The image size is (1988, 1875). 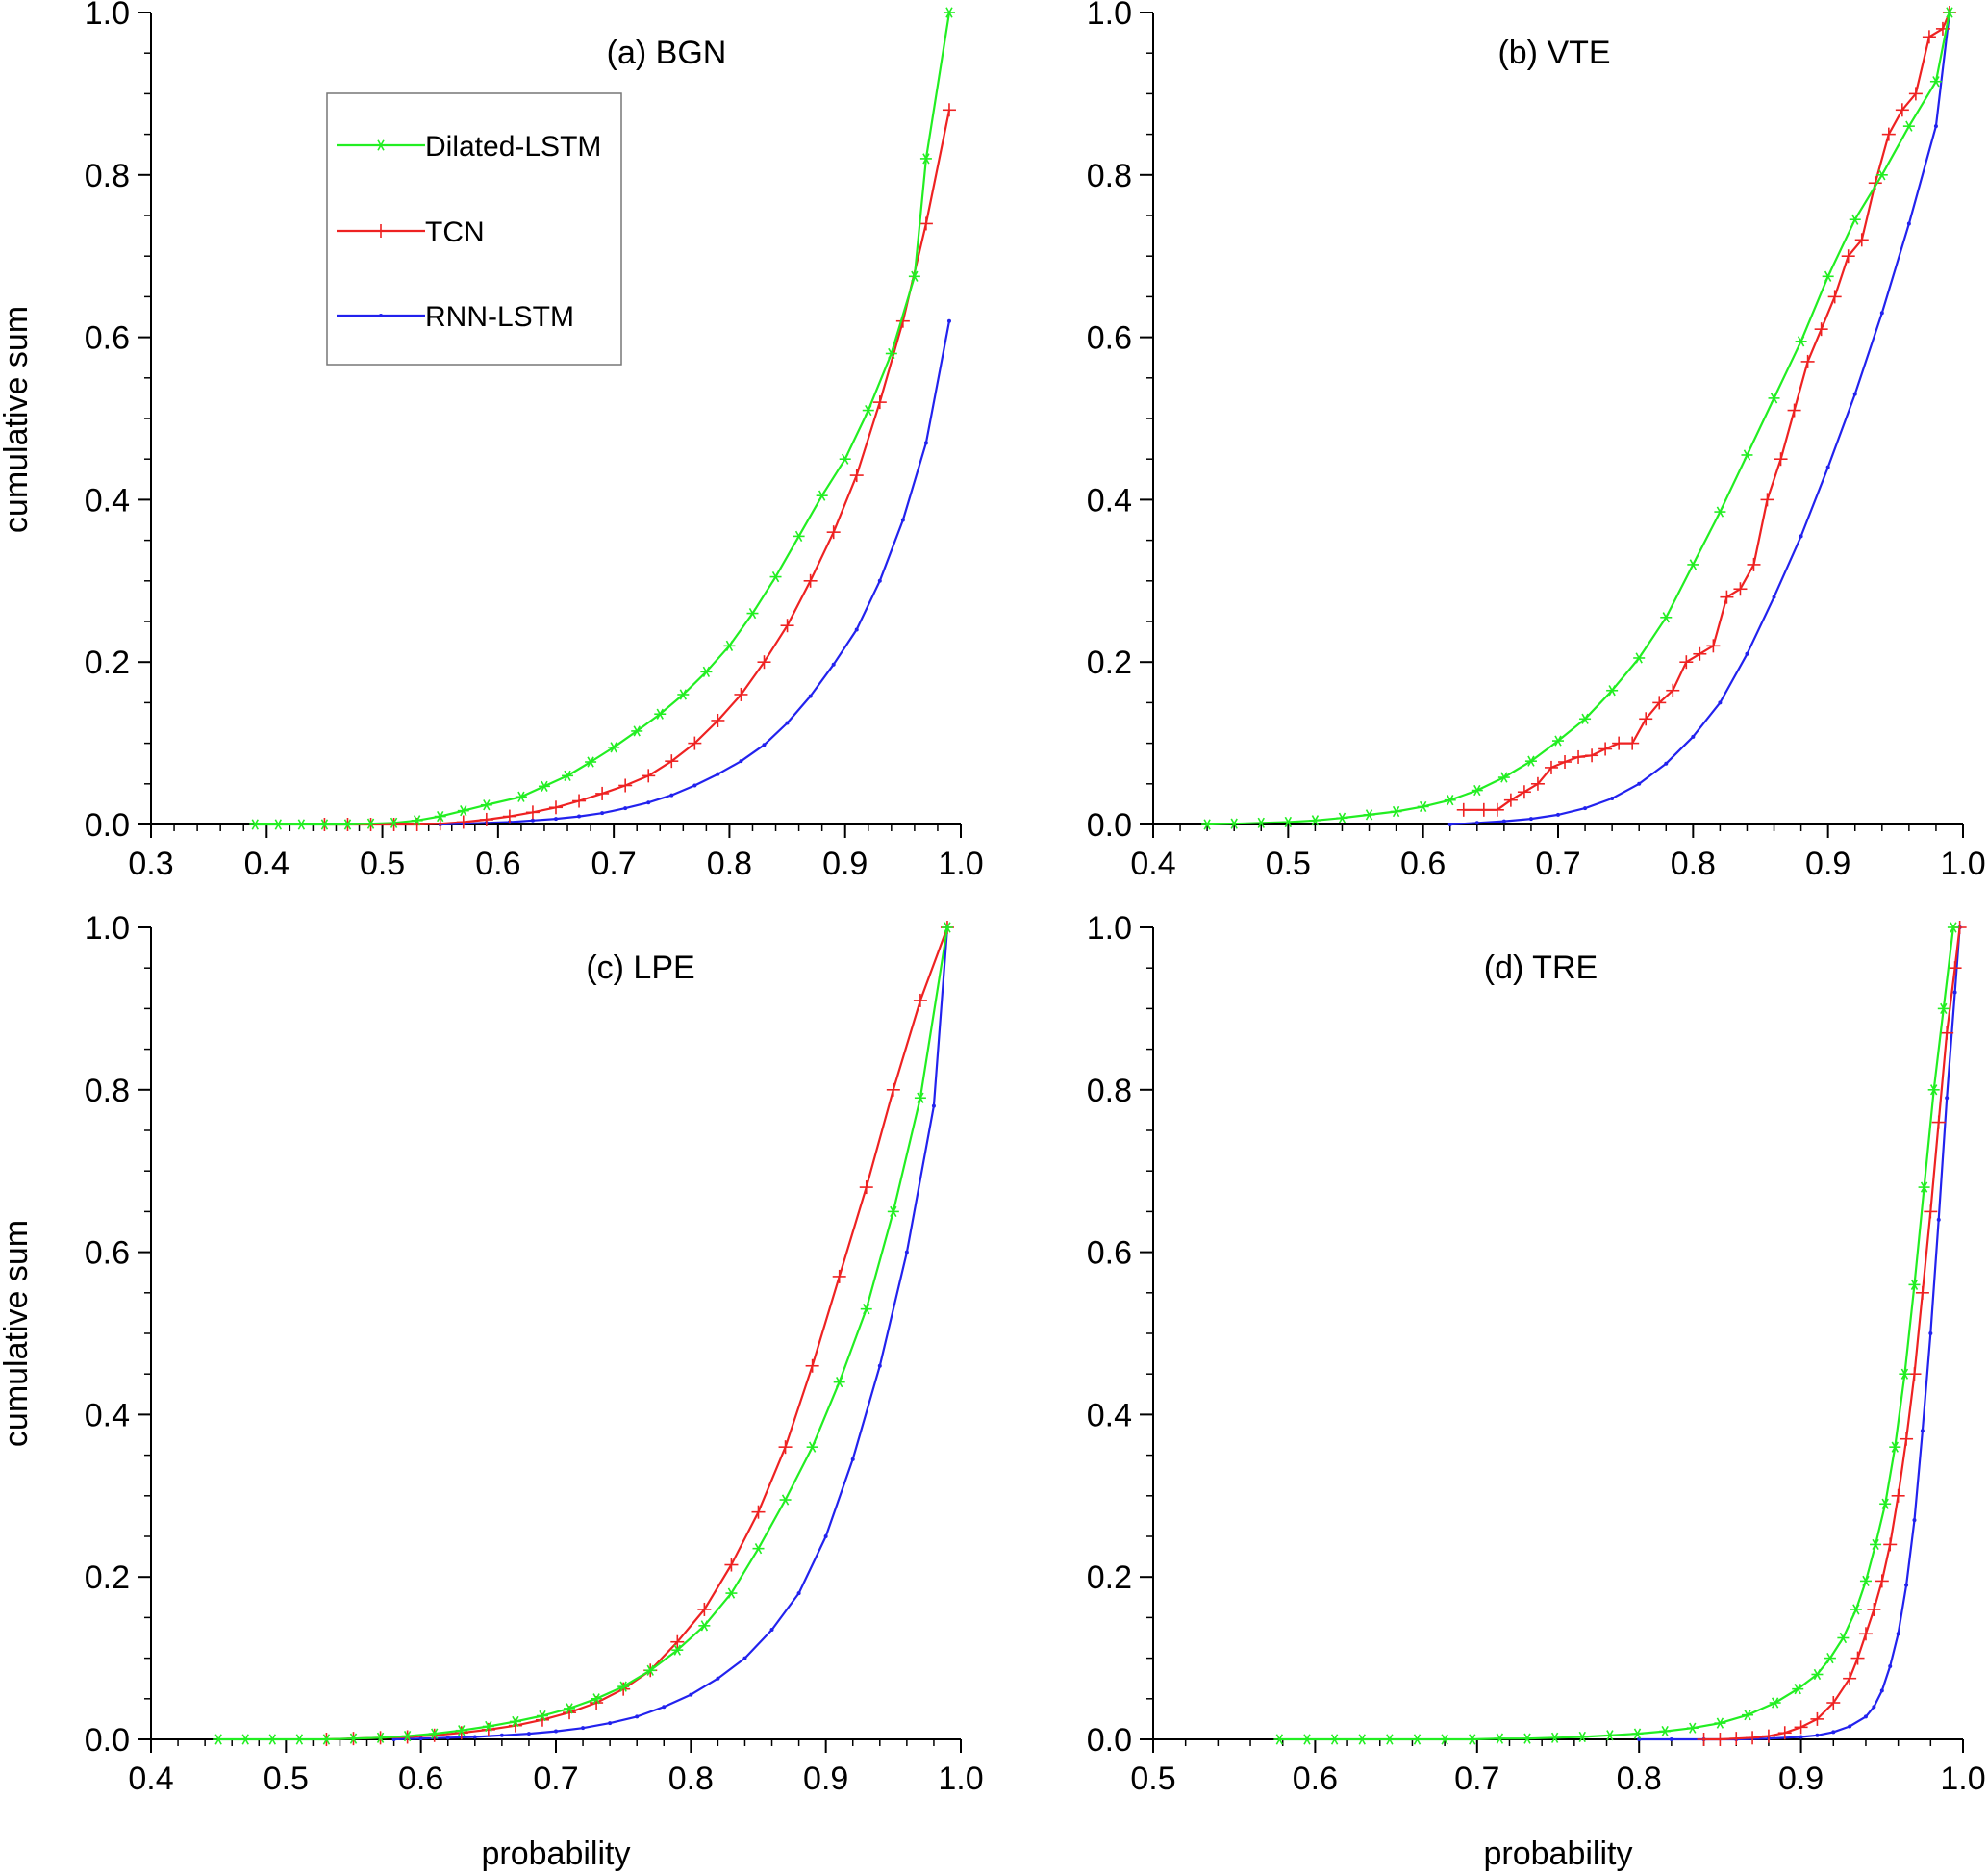 What do you see at coordinates (1109, 176) in the screenshot?
I see `panel-b-ytick-label: 0.8` at bounding box center [1109, 176].